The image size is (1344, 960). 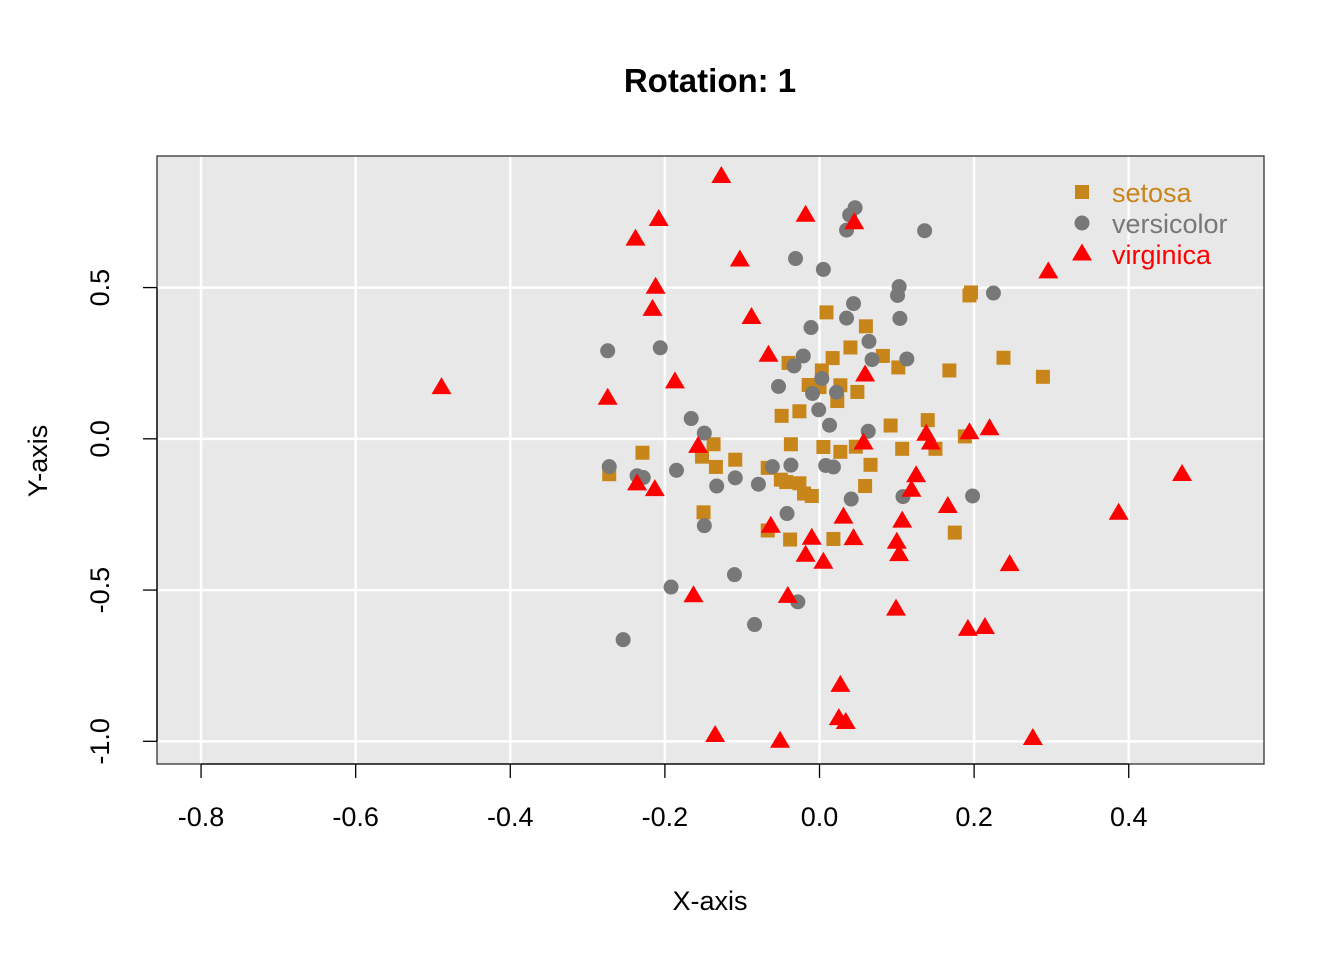 What do you see at coordinates (709, 901) in the screenshot?
I see `x-axis-label: X-axis` at bounding box center [709, 901].